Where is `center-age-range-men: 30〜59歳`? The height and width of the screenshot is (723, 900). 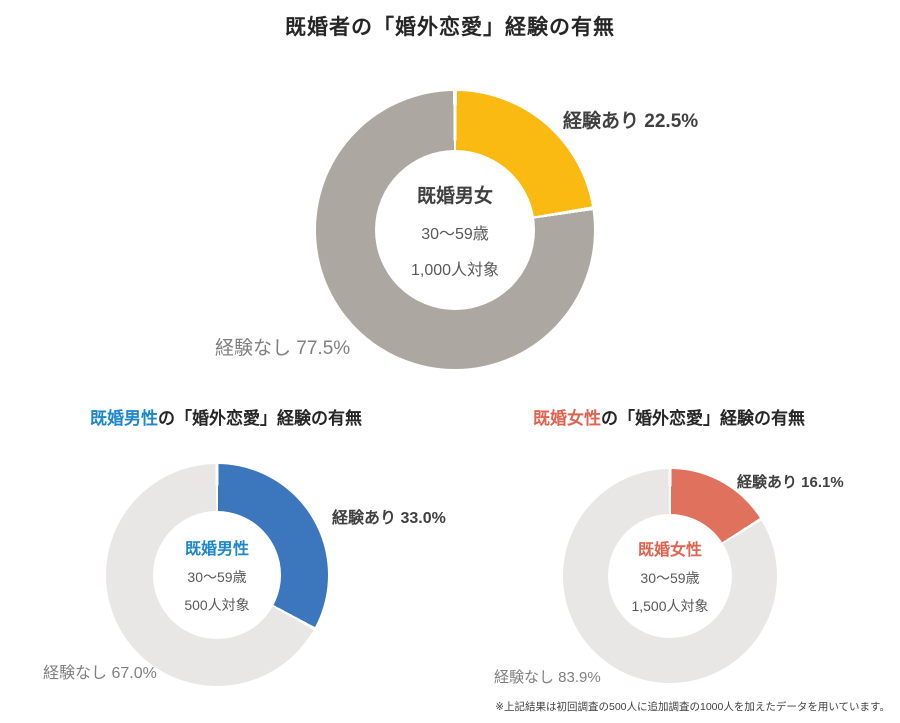
center-age-range-men: 30〜59歳 is located at coordinates (217, 577).